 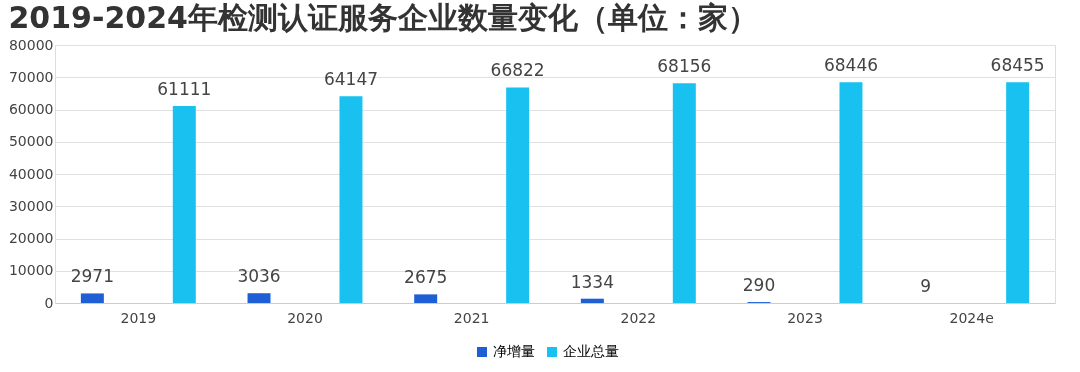 What do you see at coordinates (592, 281) in the screenshot?
I see `data-label: 1334` at bounding box center [592, 281].